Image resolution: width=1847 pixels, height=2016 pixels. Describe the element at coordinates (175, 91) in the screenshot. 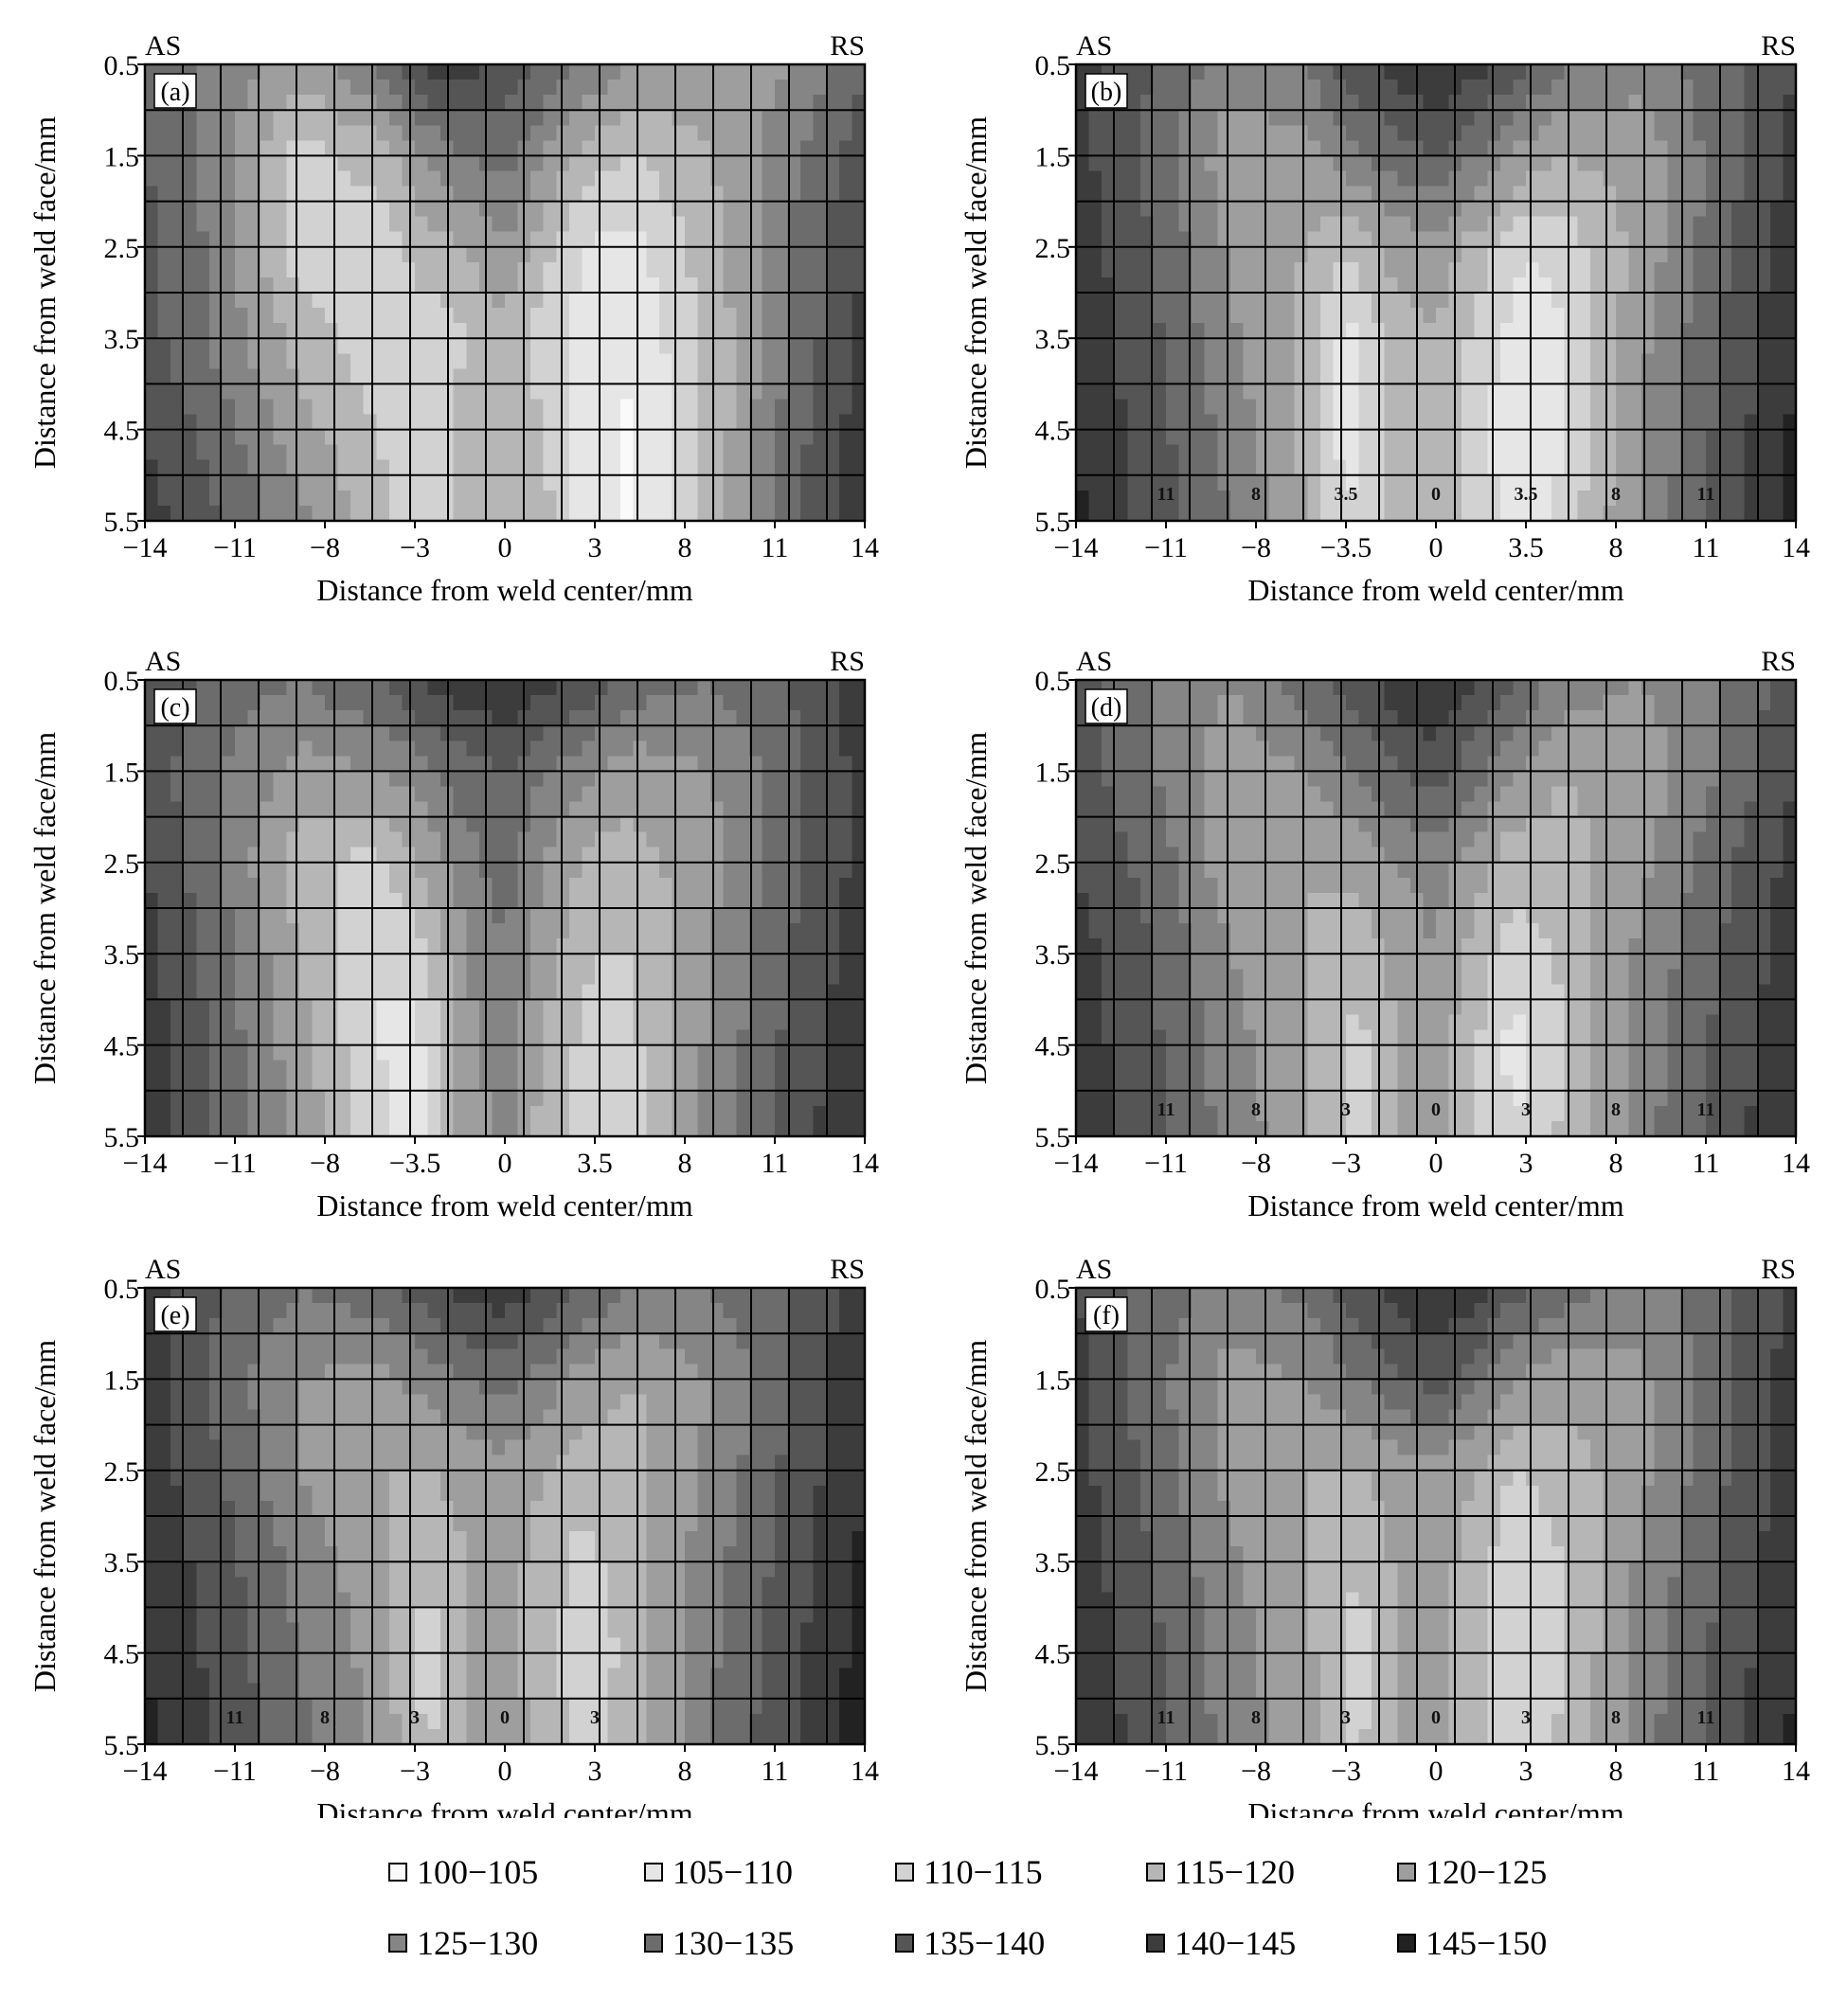

I see `panel-label: (a)` at that location.